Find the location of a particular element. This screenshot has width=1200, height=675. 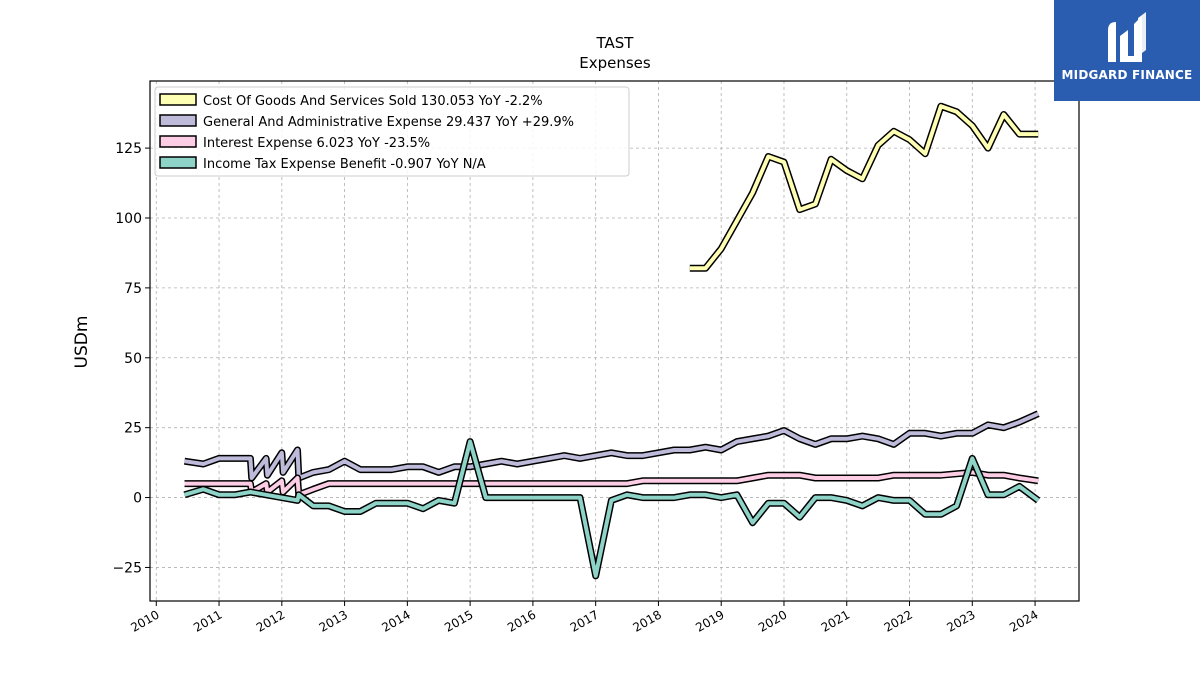

midgard-logo-icon is located at coordinates (1127, 37).